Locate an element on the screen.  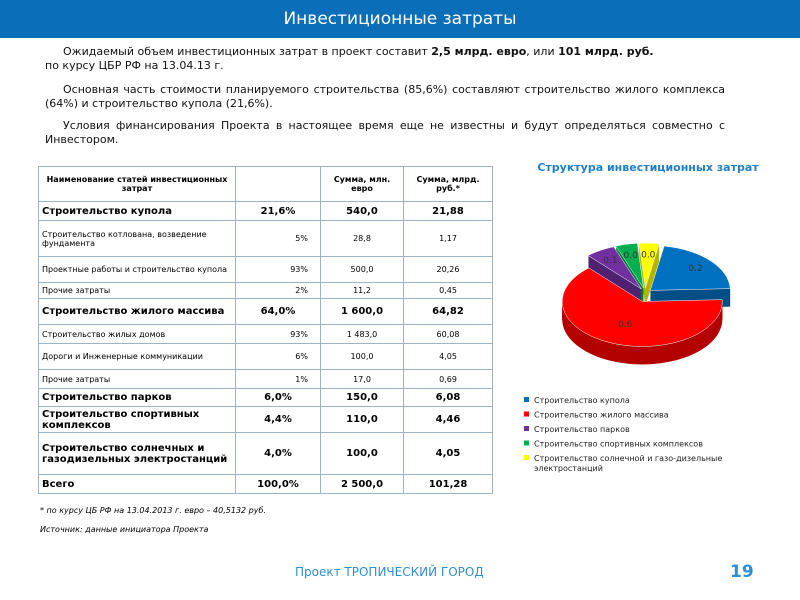
text-run: 2,5 млрд. евро is located at coordinates (479, 51).